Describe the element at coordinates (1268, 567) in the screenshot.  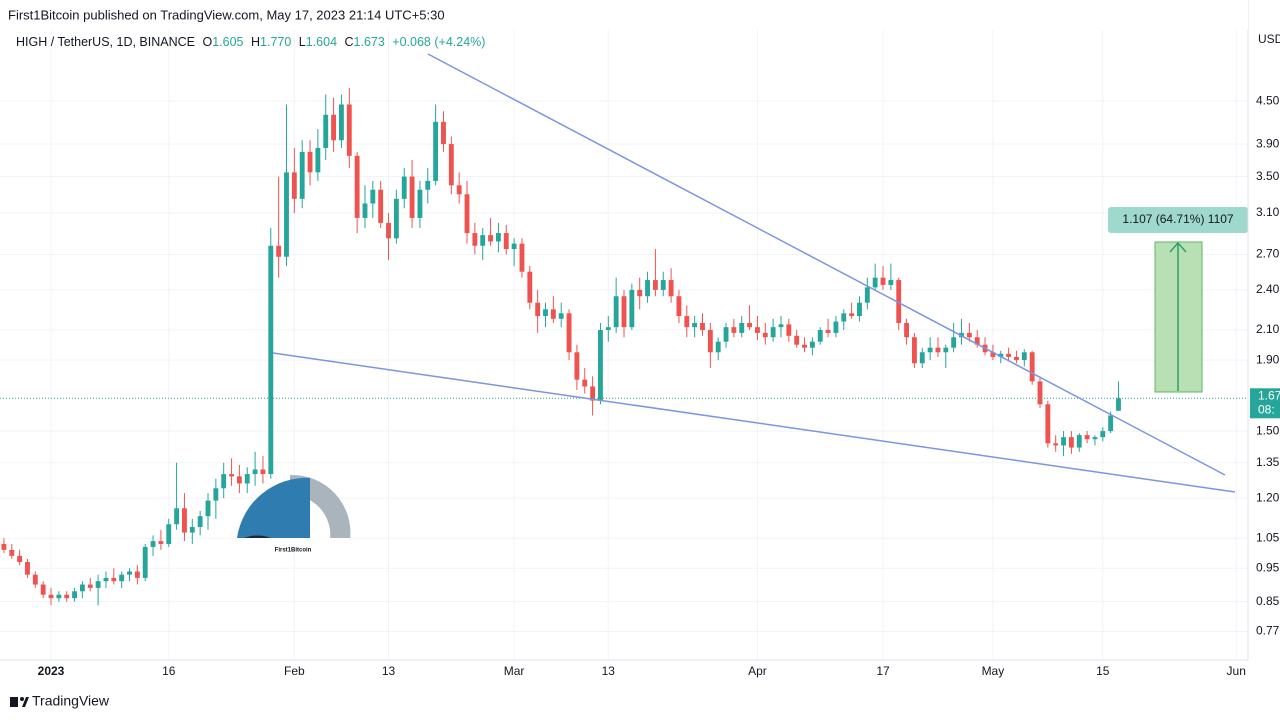
I see `y-tick-label: 0.95` at that location.